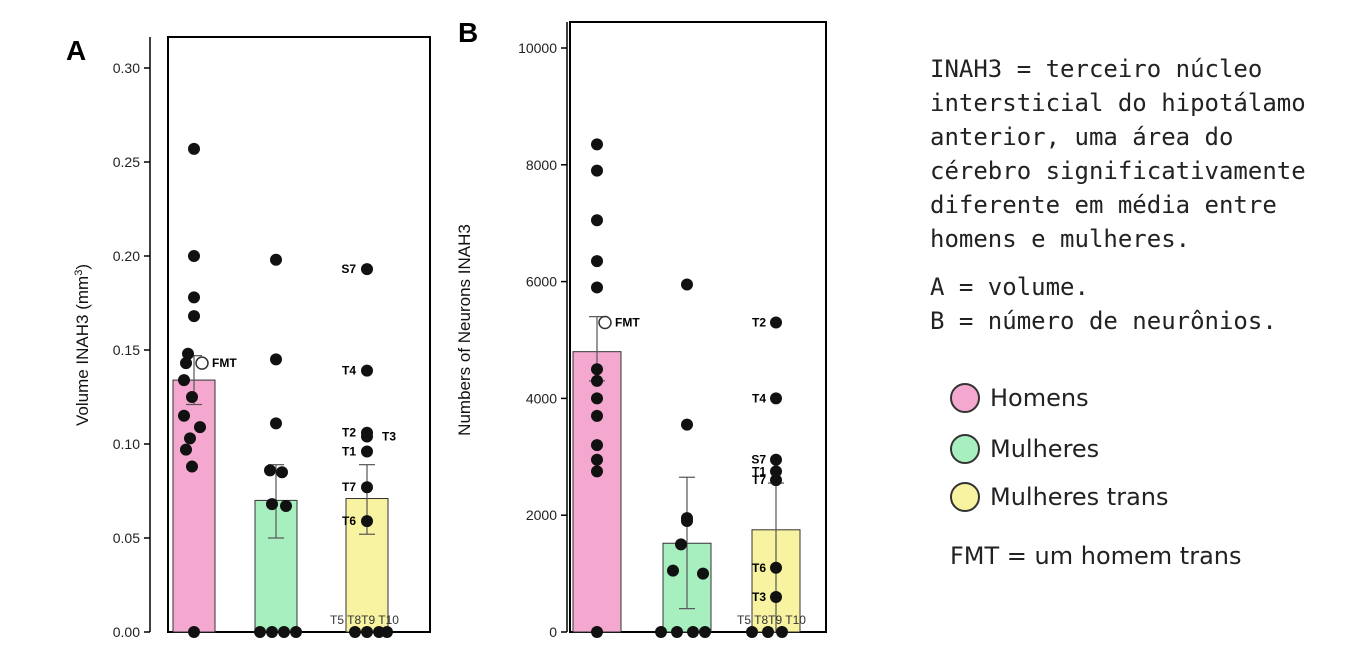 Image resolution: width=1369 pixels, height=671 pixels. Describe the element at coordinates (965, 398) in the screenshot. I see `legend-swatch-pink` at that location.